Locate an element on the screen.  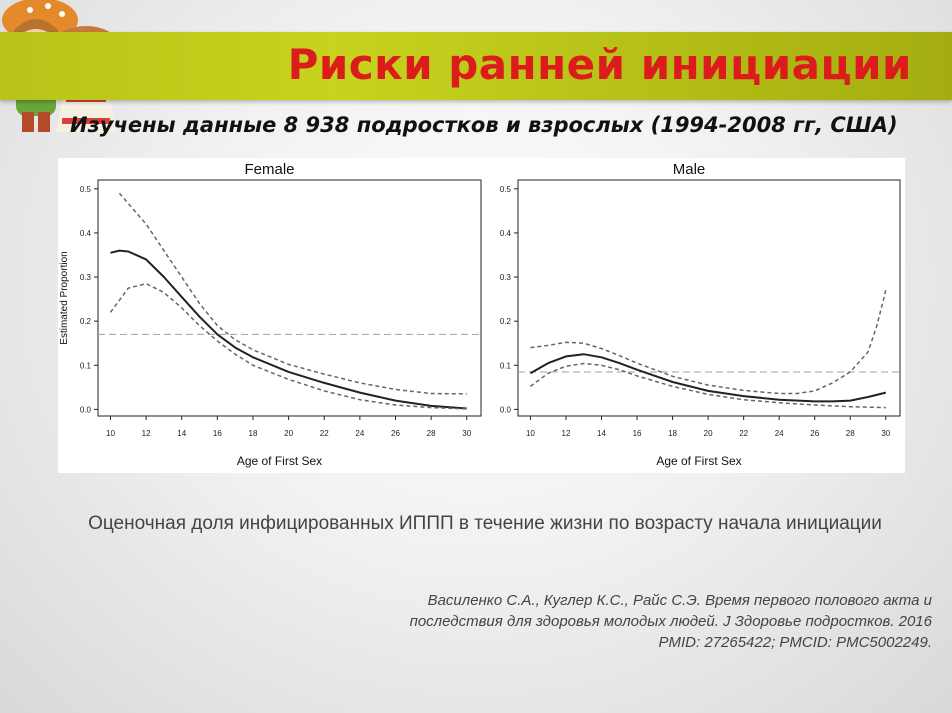
title-band is located at coordinates (476, 66).